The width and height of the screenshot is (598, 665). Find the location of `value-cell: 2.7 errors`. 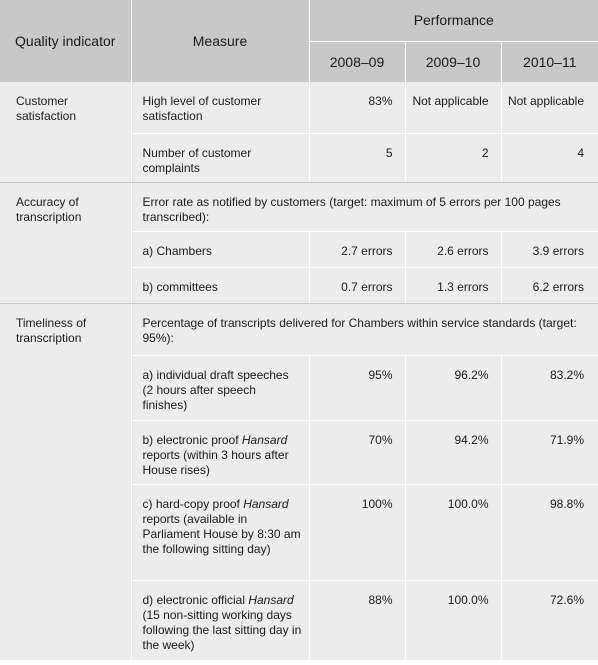

value-cell: 2.7 errors is located at coordinates (357, 249).